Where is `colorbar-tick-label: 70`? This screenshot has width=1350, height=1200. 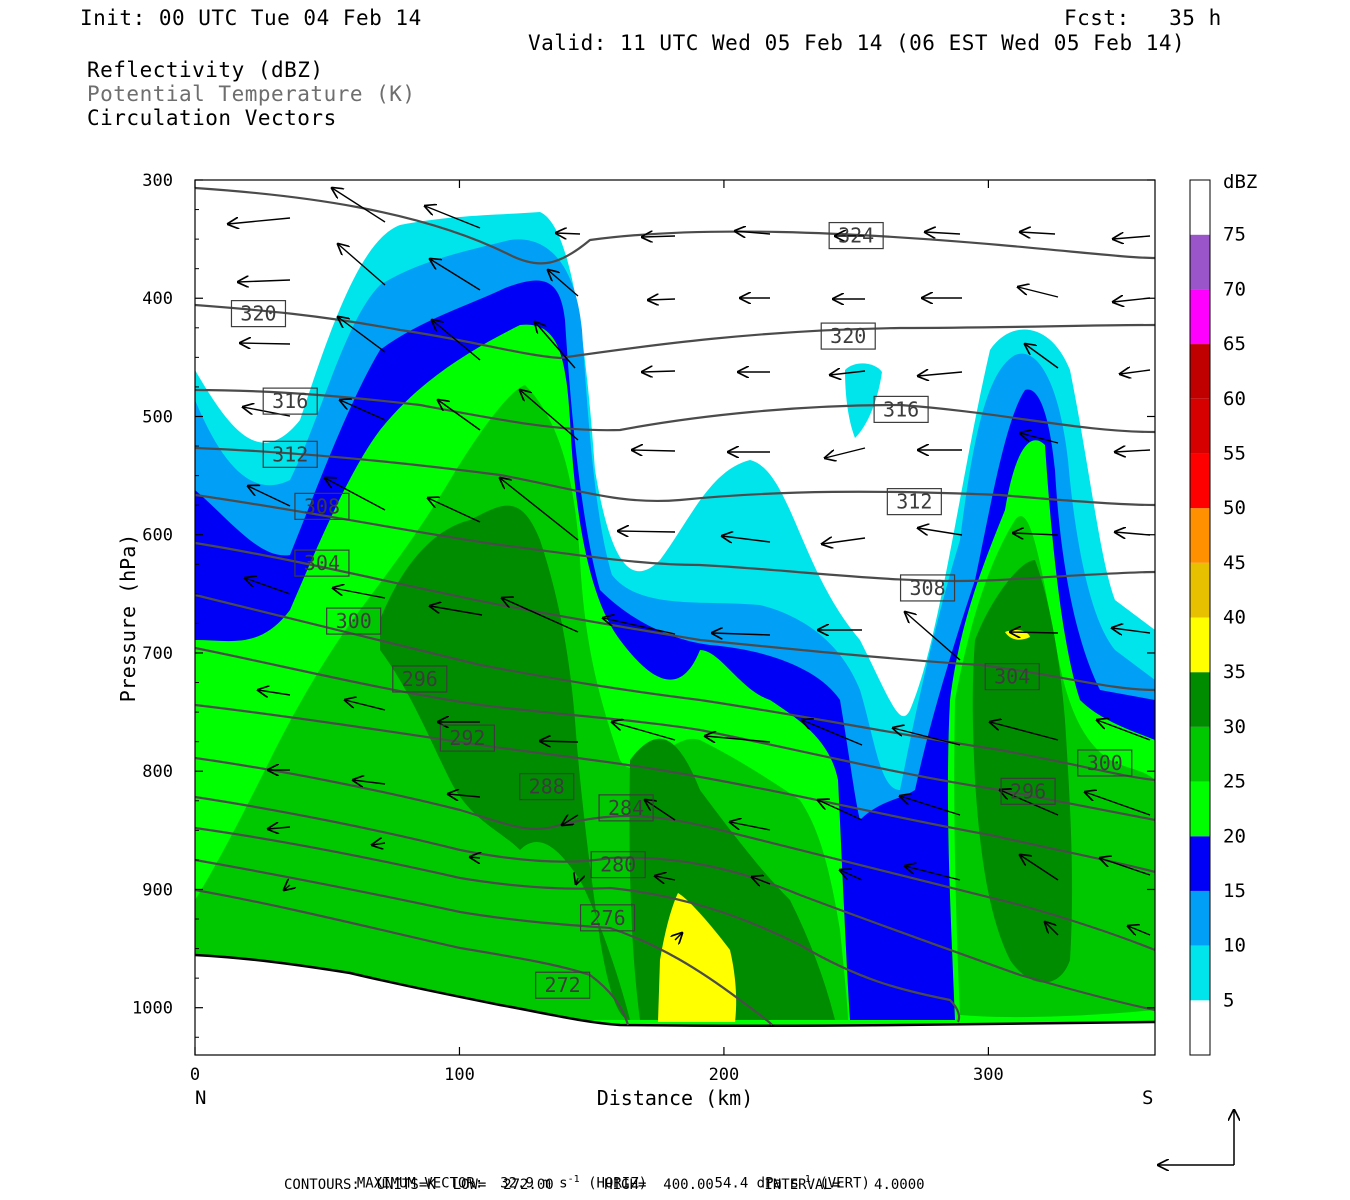
colorbar-tick-label: 70 is located at coordinates (1234, 289).